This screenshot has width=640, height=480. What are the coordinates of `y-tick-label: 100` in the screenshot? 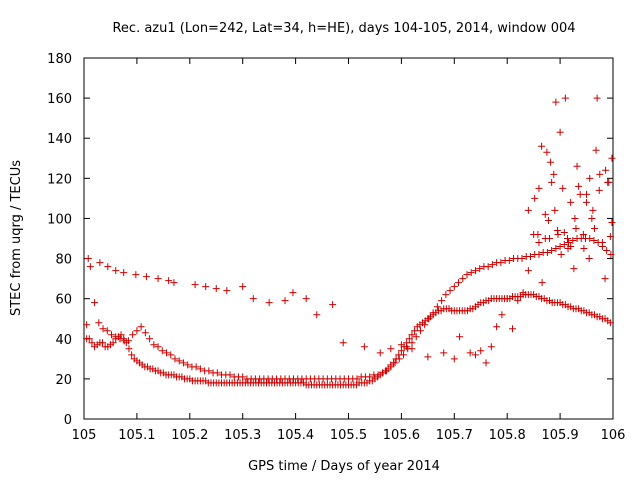 It's located at (59, 219).